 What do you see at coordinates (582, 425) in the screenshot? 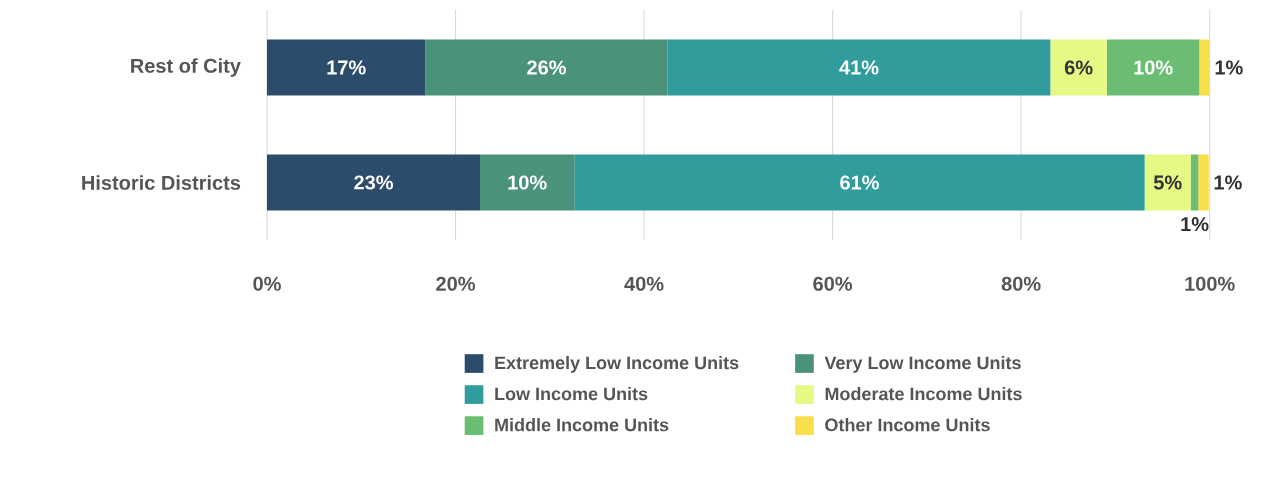
I see `legend-label: Middle Income Units` at bounding box center [582, 425].